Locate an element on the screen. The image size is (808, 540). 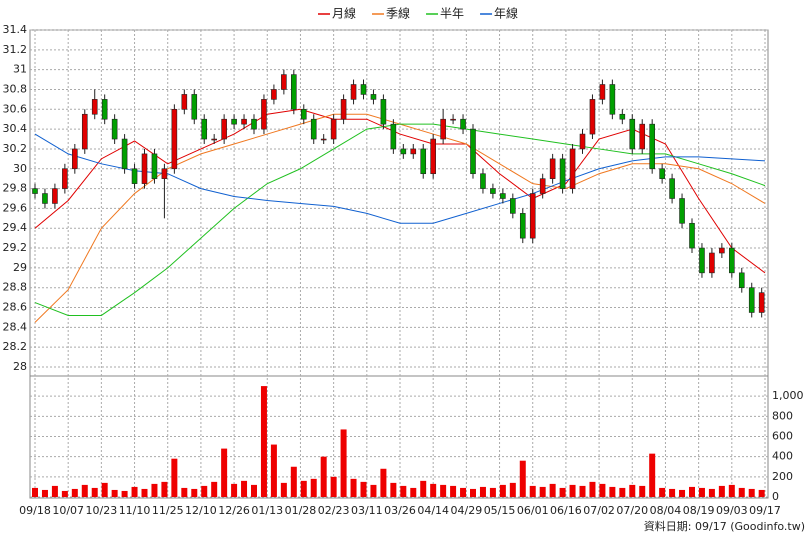
volume-tick-label: 200 is located at coordinates (782, 476).